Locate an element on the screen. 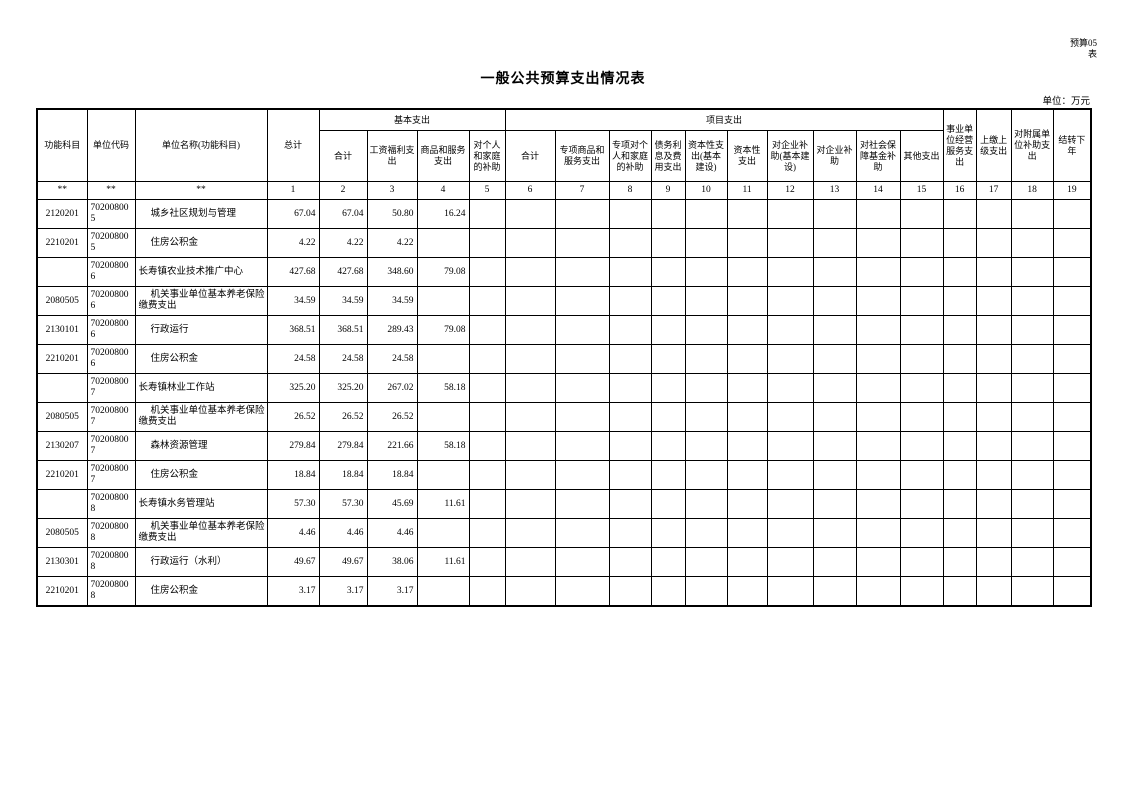 The width and height of the screenshot is (1122, 793). unit-code-cell: 702008007 is located at coordinates (111, 475).